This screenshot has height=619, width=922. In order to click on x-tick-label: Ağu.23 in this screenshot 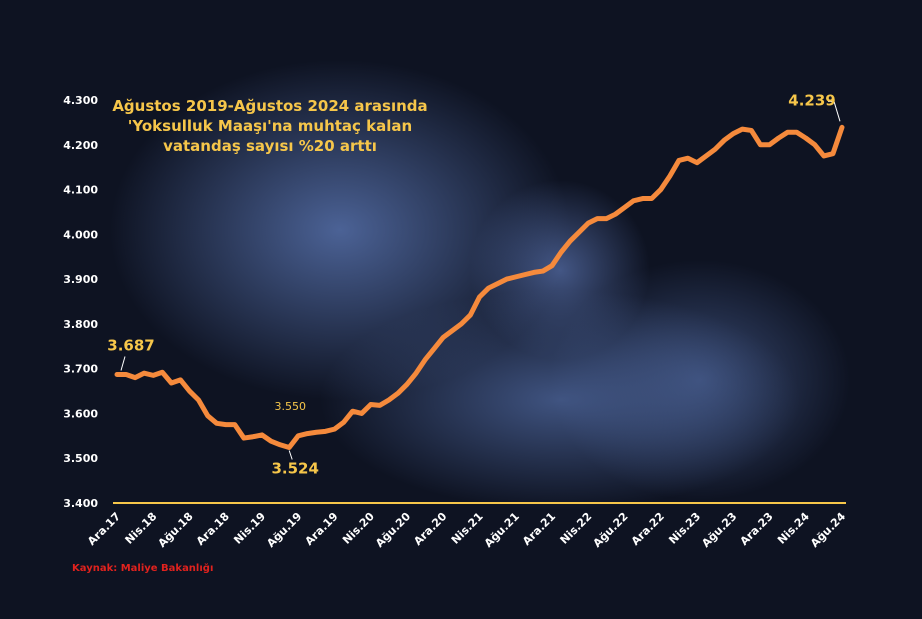, I will do `click(719, 530)`.